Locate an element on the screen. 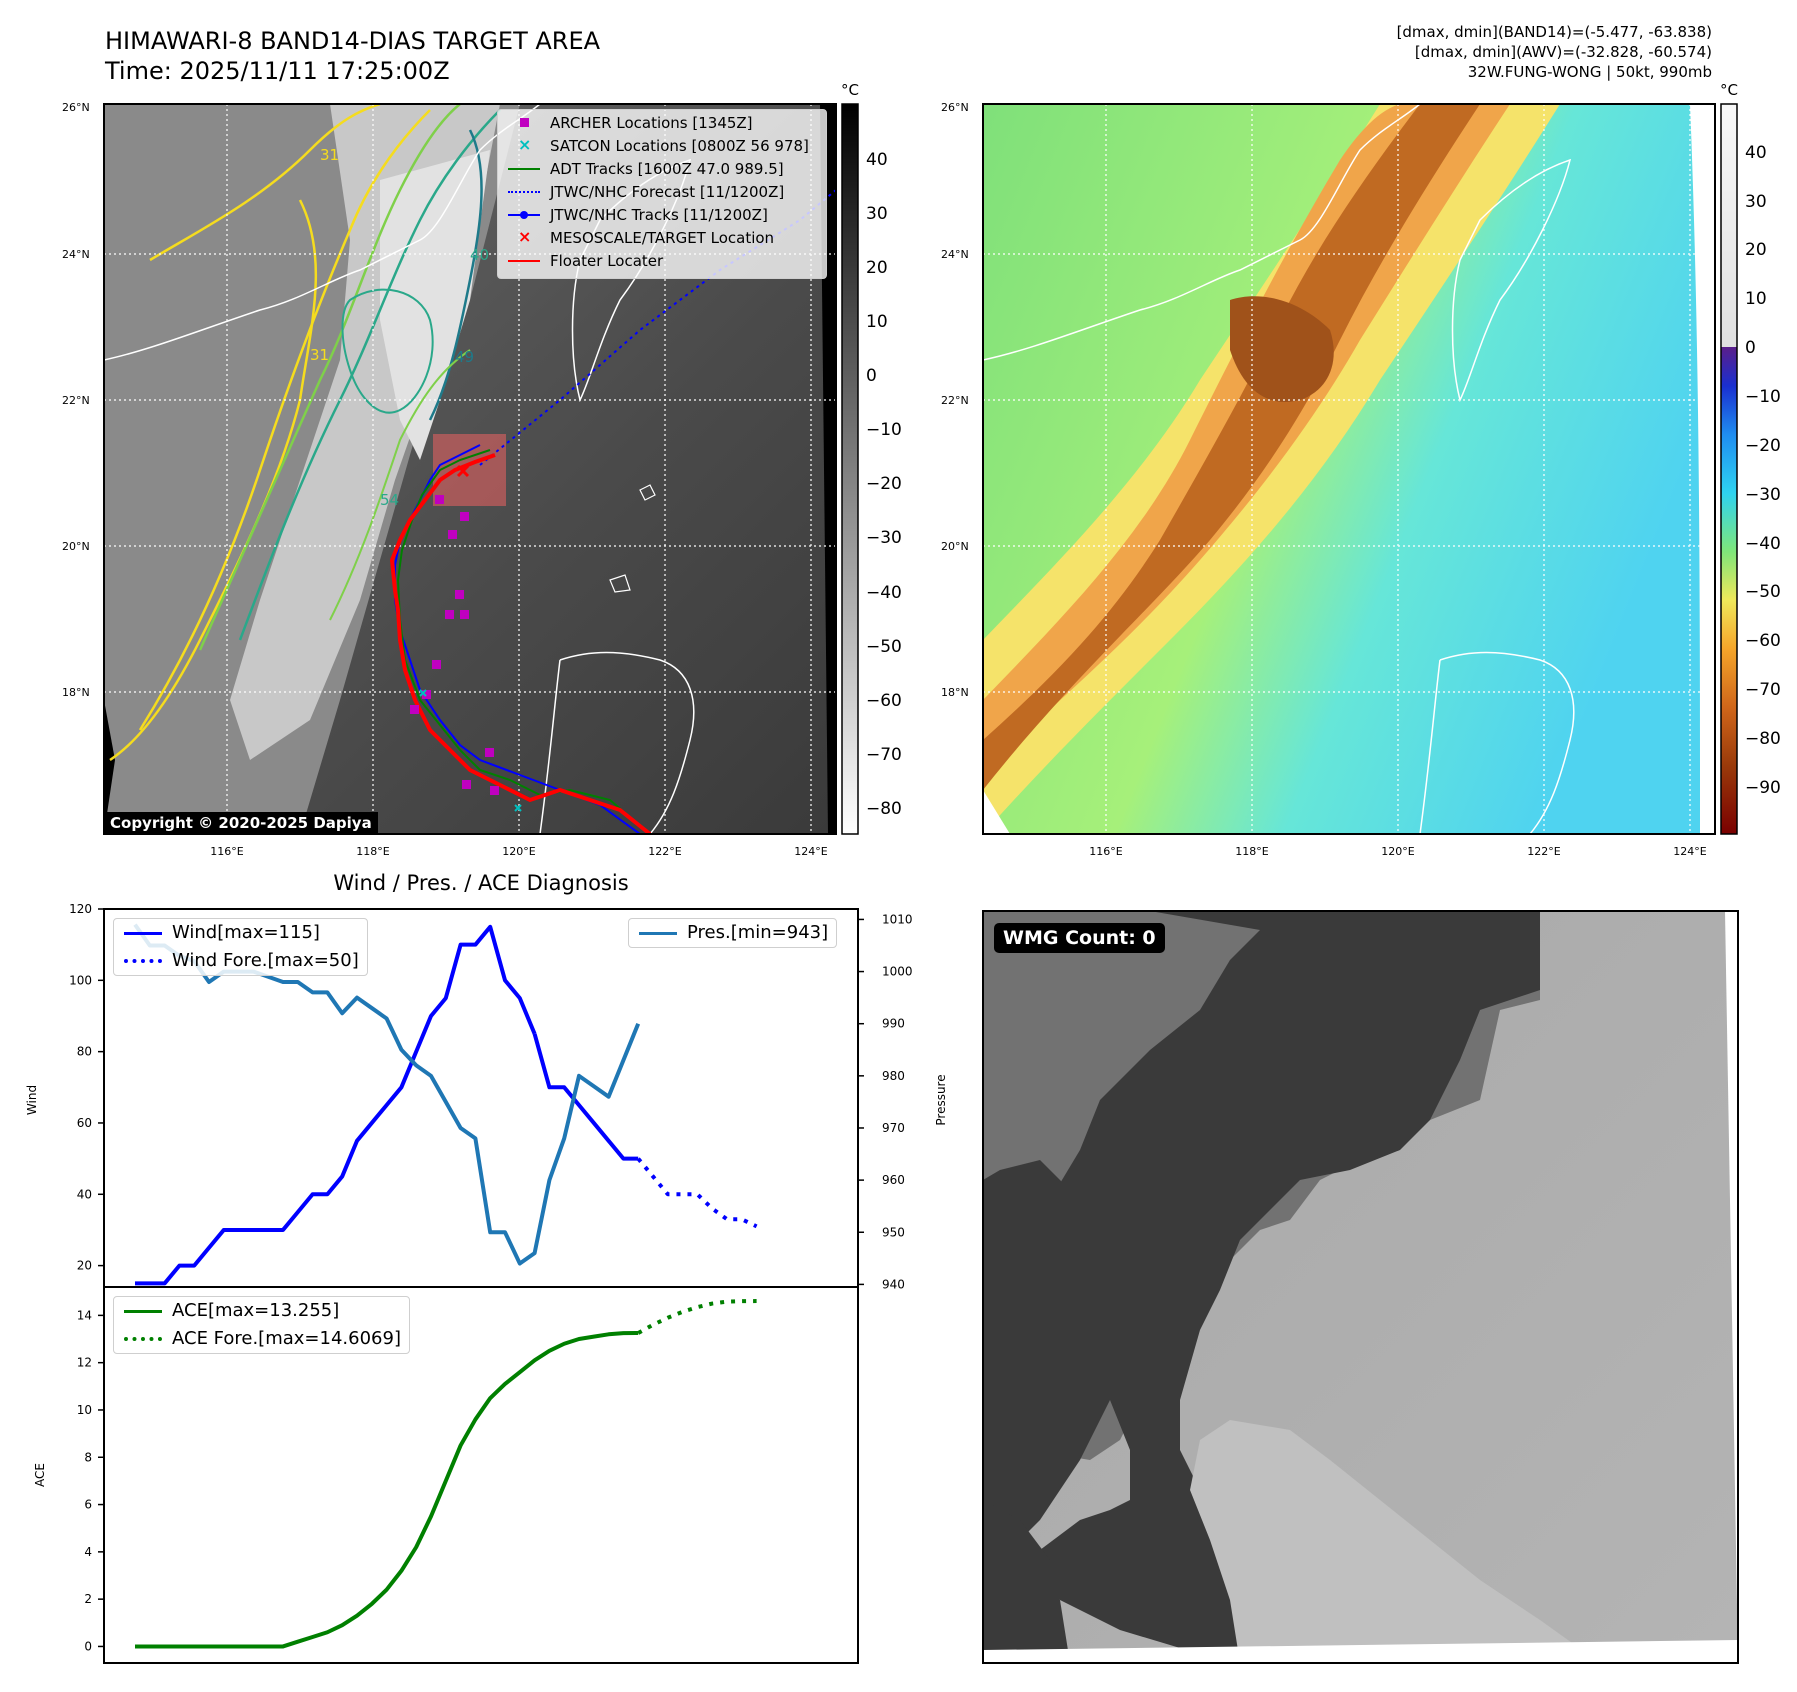 The height and width of the screenshot is (1692, 1797). lat-label: 22°N is located at coordinates (955, 400).